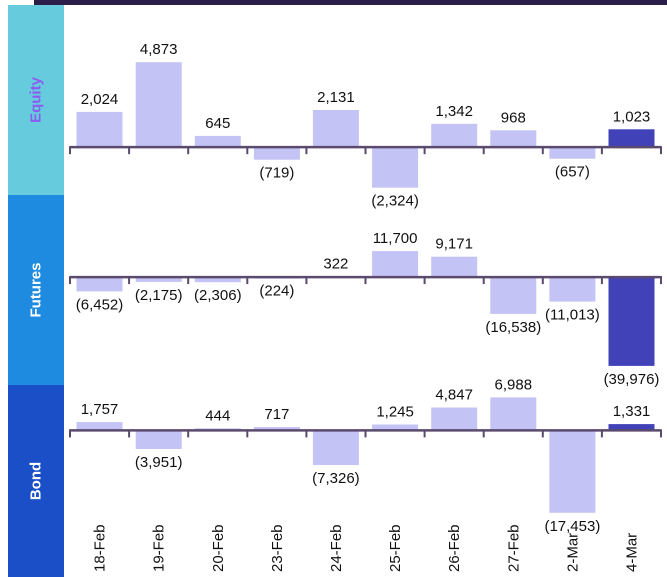 The image size is (667, 577). Describe the element at coordinates (336, 478) in the screenshot. I see `bond-value-label: (7,326)` at that location.